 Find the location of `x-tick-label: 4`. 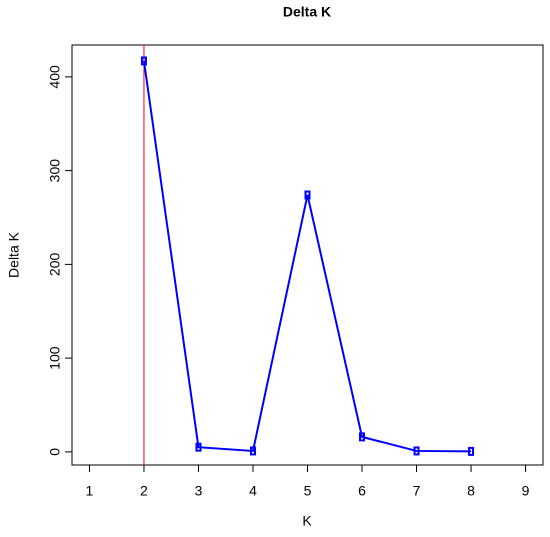

x-tick-label: 4 is located at coordinates (253, 491).